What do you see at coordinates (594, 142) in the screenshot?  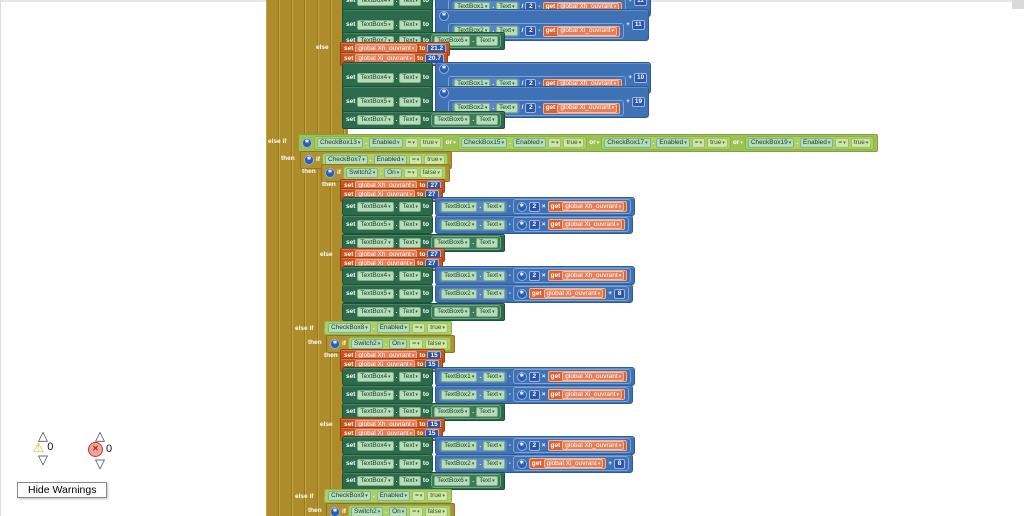 I see `or-dropdown: or ▾` at bounding box center [594, 142].